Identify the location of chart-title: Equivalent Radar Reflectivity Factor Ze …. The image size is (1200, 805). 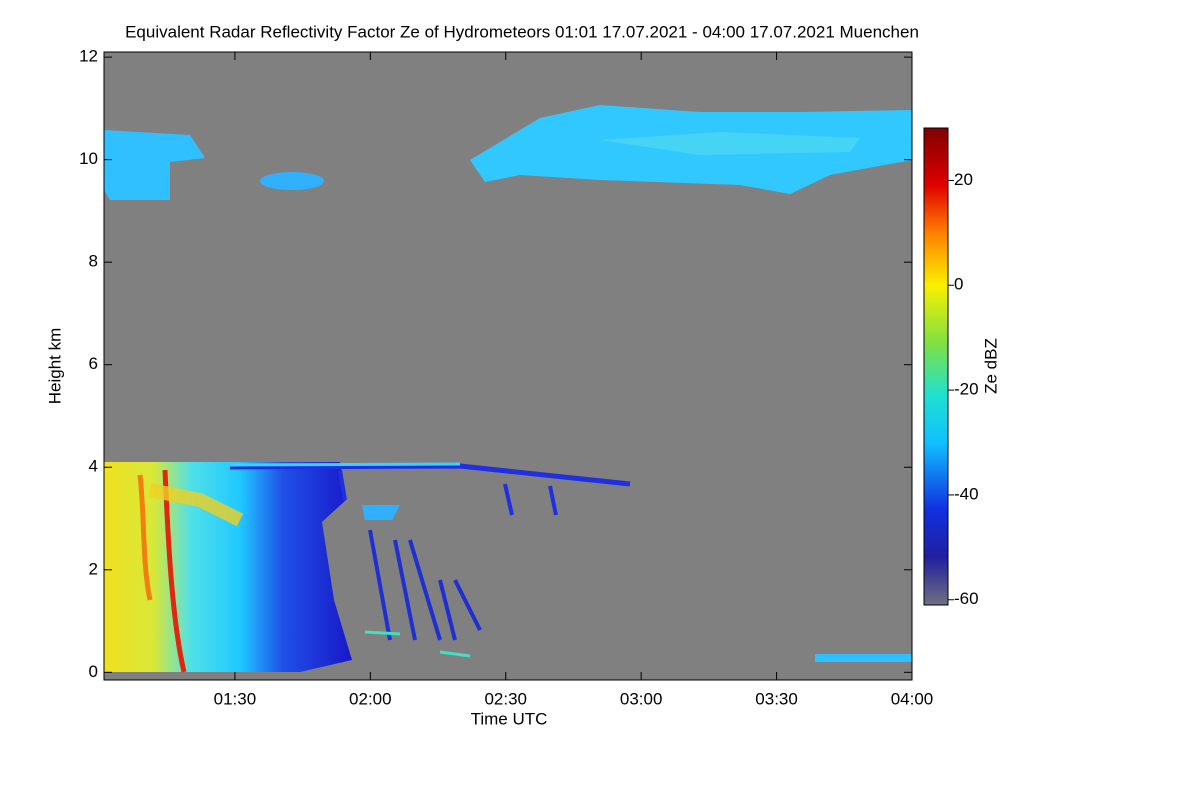
(522, 31).